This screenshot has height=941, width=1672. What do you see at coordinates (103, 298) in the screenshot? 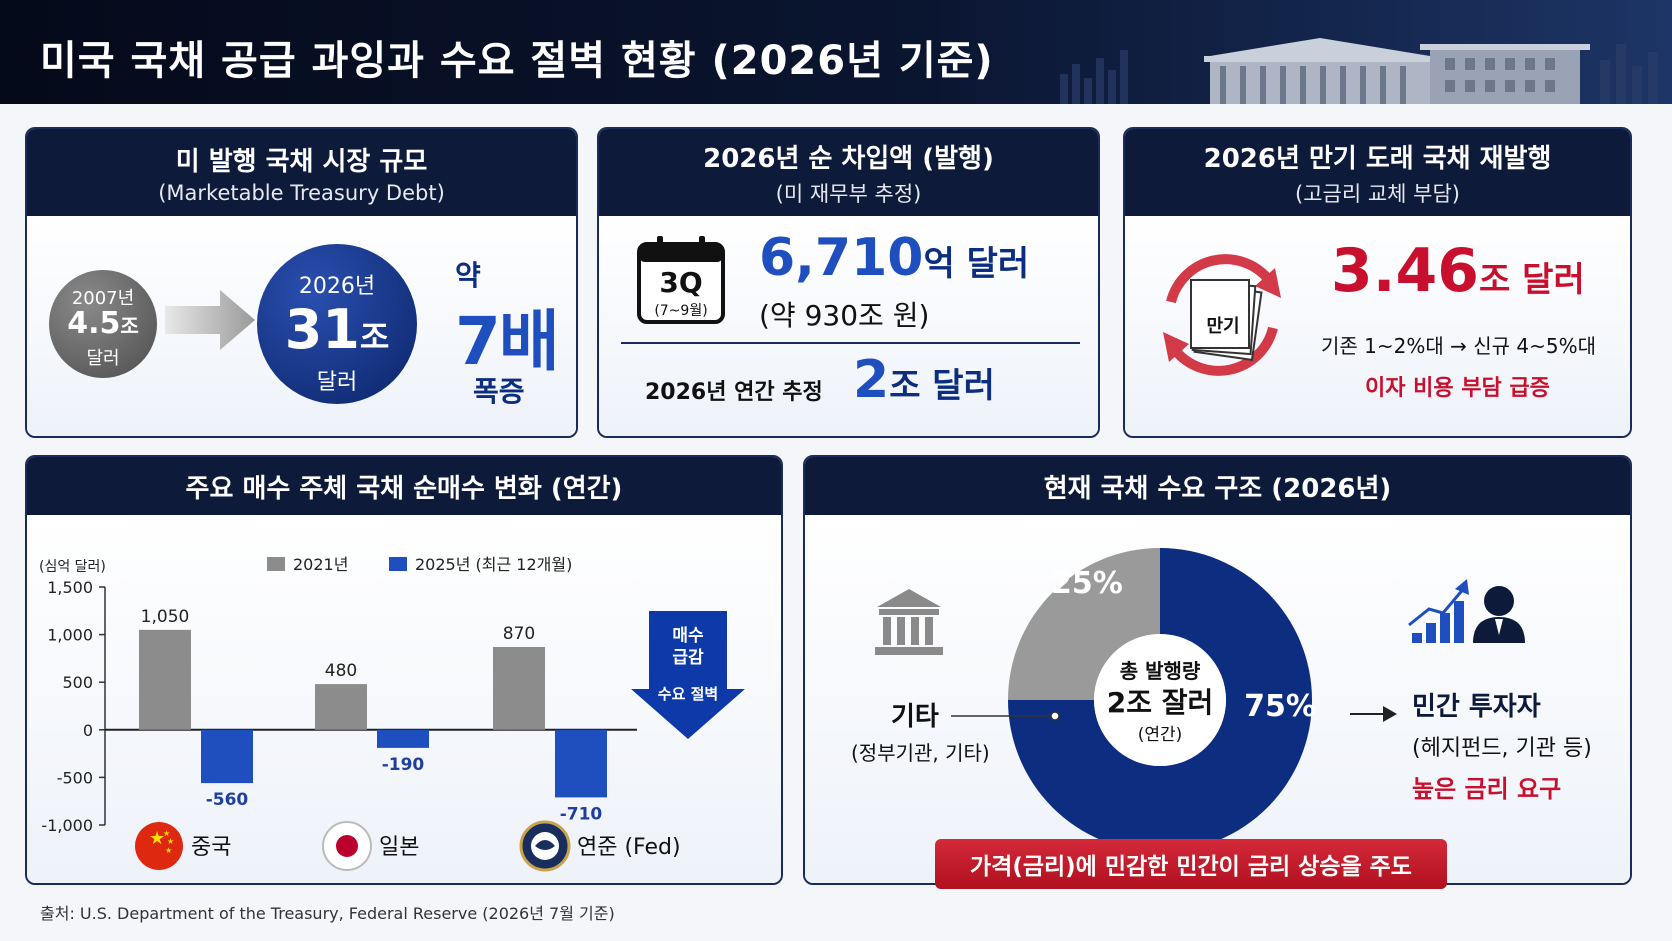
I see `past-year: 2007년` at bounding box center [103, 298].